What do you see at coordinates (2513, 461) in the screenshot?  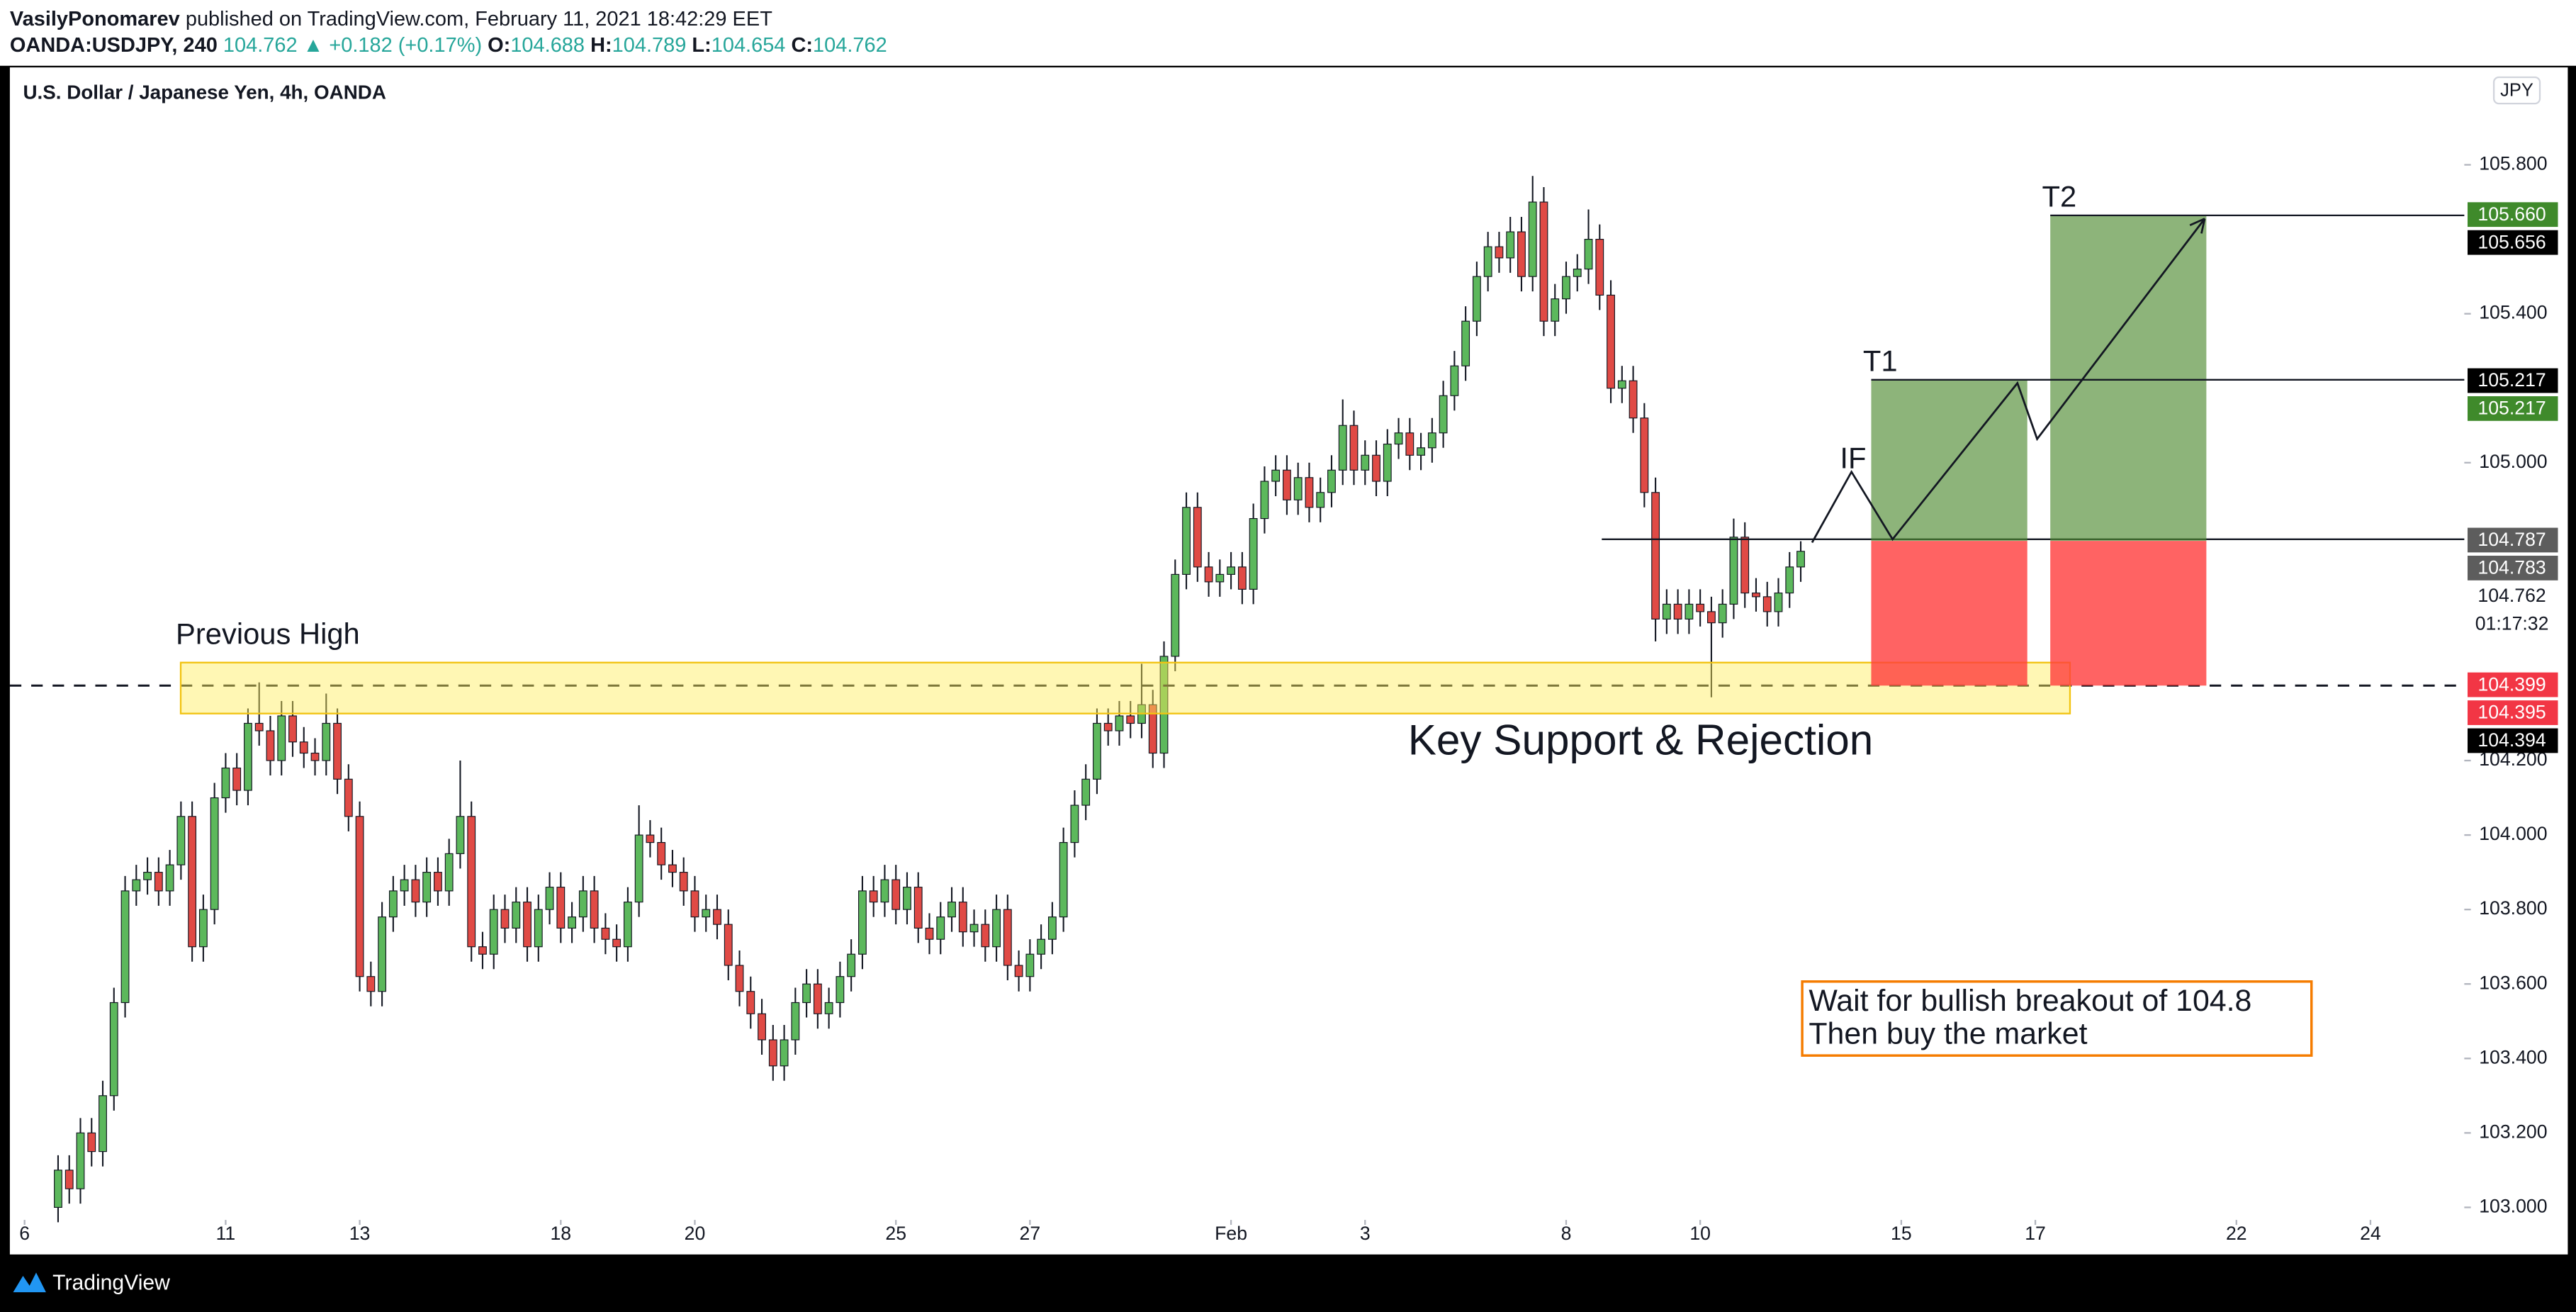 I see `y-tick-label: 105.000` at bounding box center [2513, 461].